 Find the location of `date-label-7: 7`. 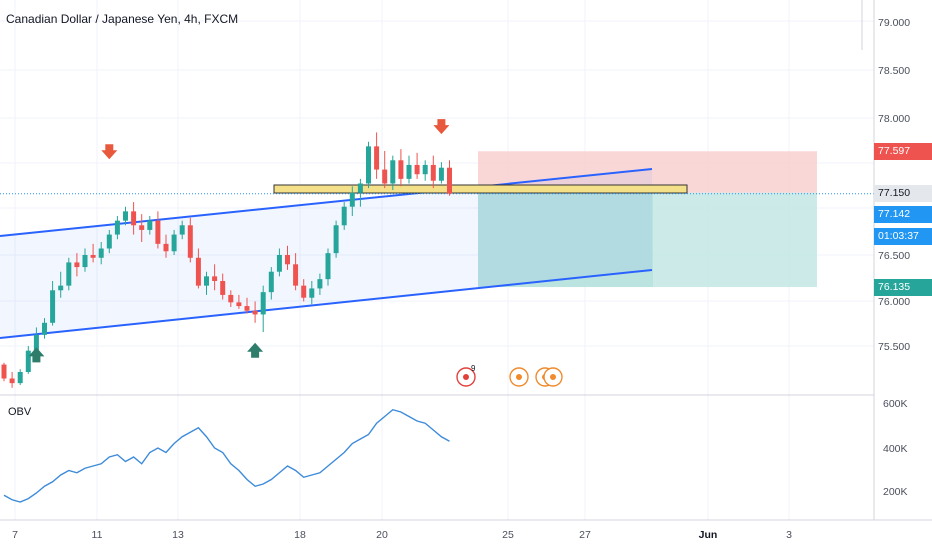

date-label-7: 7 is located at coordinates (15, 535).